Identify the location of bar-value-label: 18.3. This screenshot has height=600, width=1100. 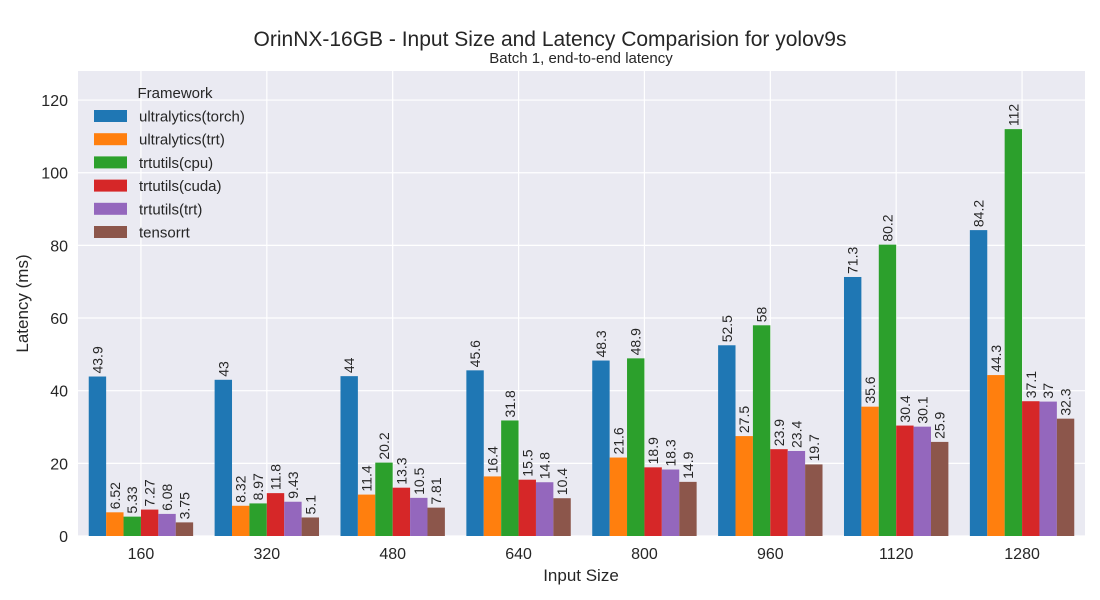
(671, 452).